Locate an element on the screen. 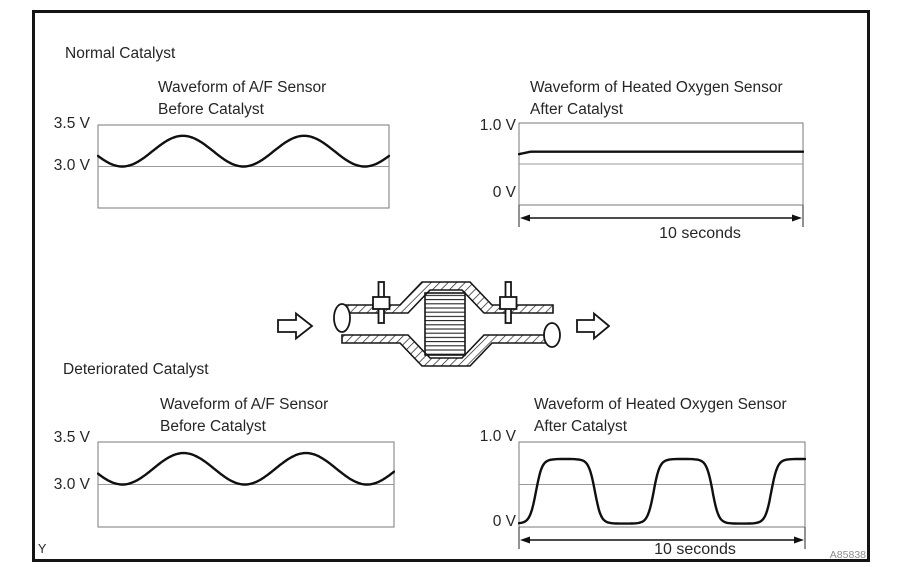 This screenshot has height=567, width=915. corner-label: Y is located at coordinates (42, 549).